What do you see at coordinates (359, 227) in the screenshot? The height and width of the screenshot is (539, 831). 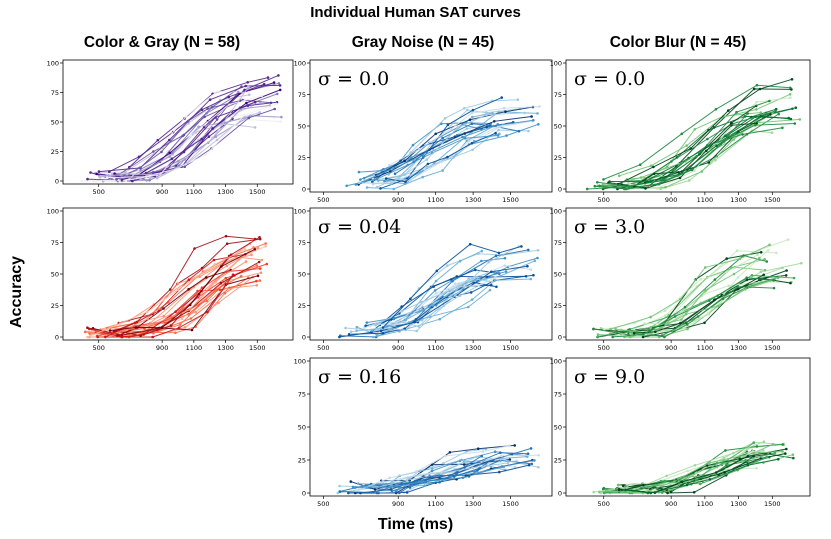 I see `sigma-label: σ = 0.04` at bounding box center [359, 227].